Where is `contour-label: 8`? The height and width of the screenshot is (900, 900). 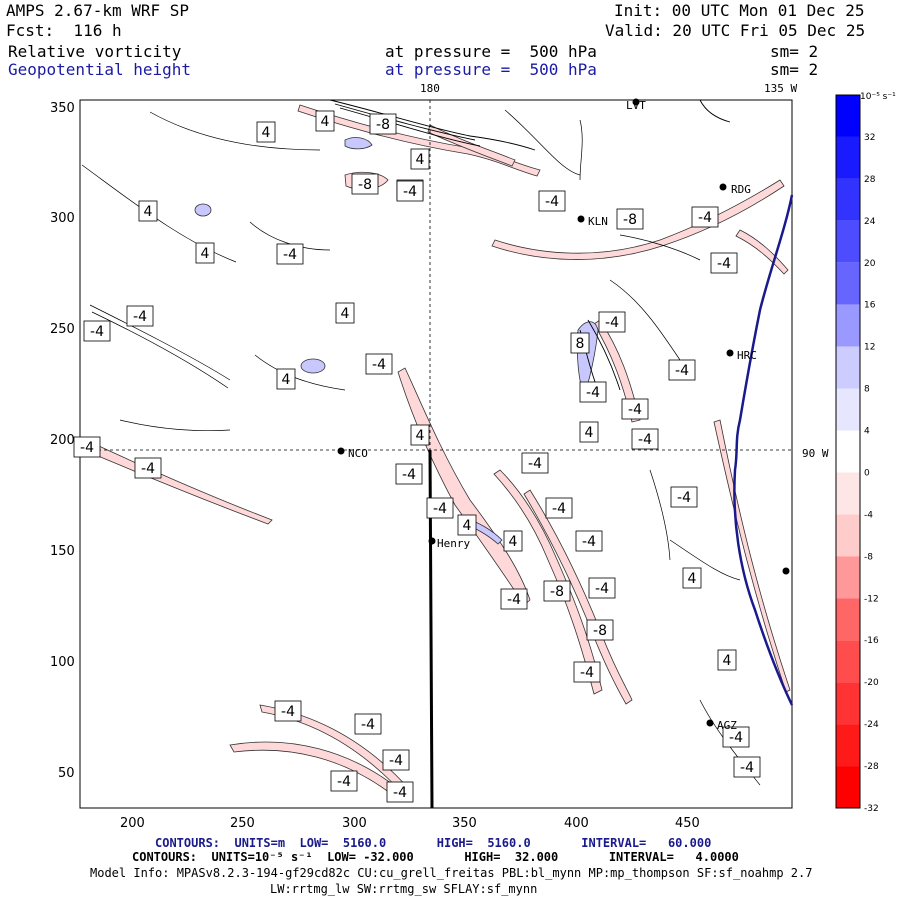
contour-label: 8 is located at coordinates (580, 344).